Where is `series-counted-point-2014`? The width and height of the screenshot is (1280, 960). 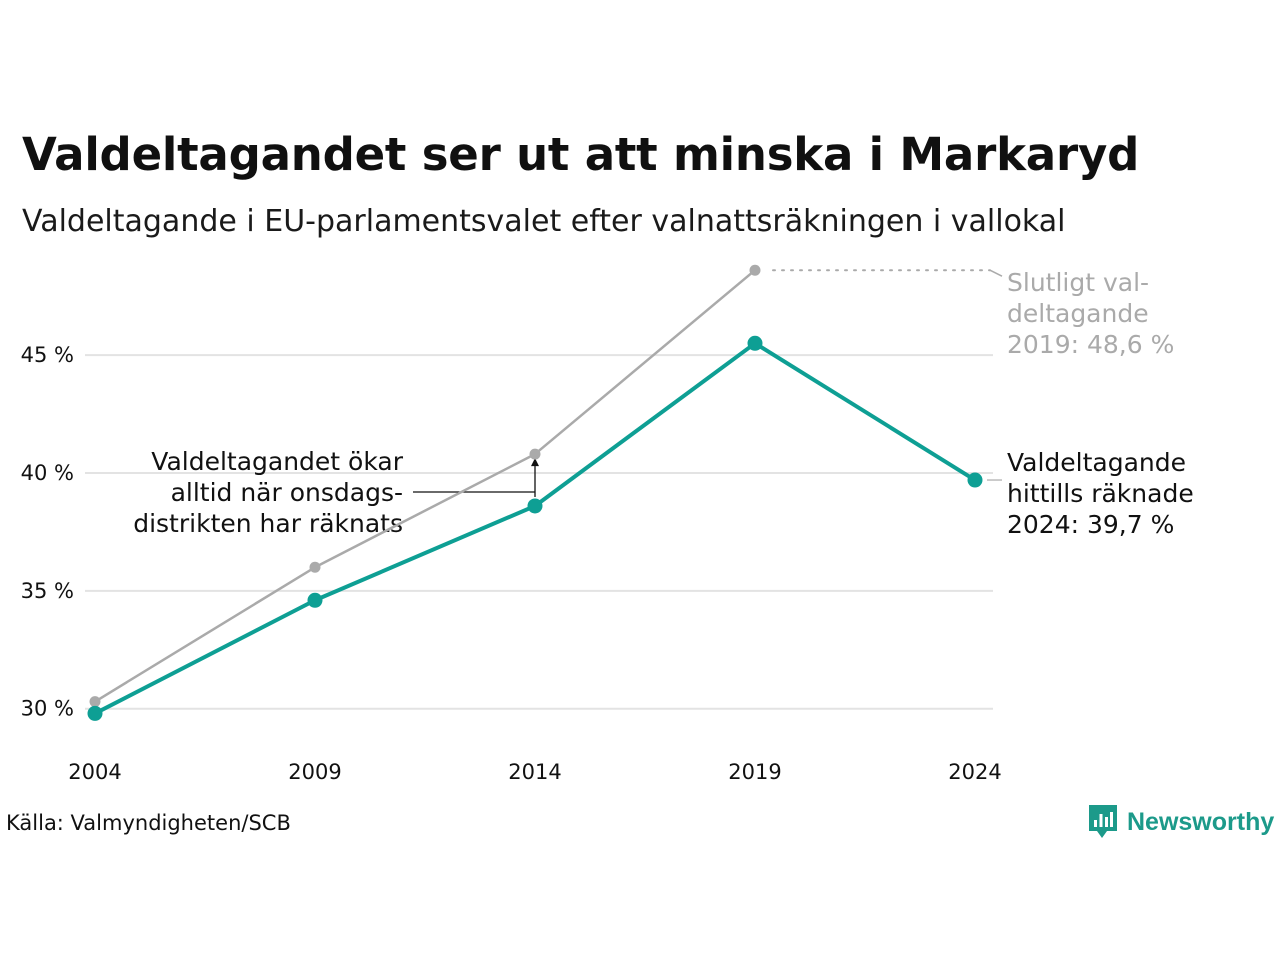
series-counted-point-2014 is located at coordinates (535, 506).